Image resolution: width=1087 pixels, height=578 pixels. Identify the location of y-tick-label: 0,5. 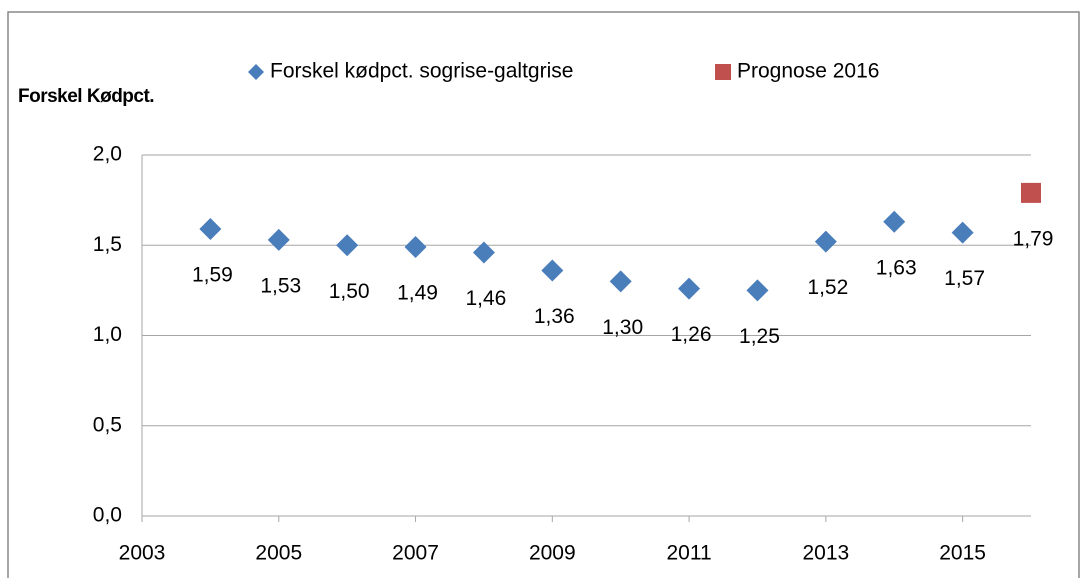
(107, 424).